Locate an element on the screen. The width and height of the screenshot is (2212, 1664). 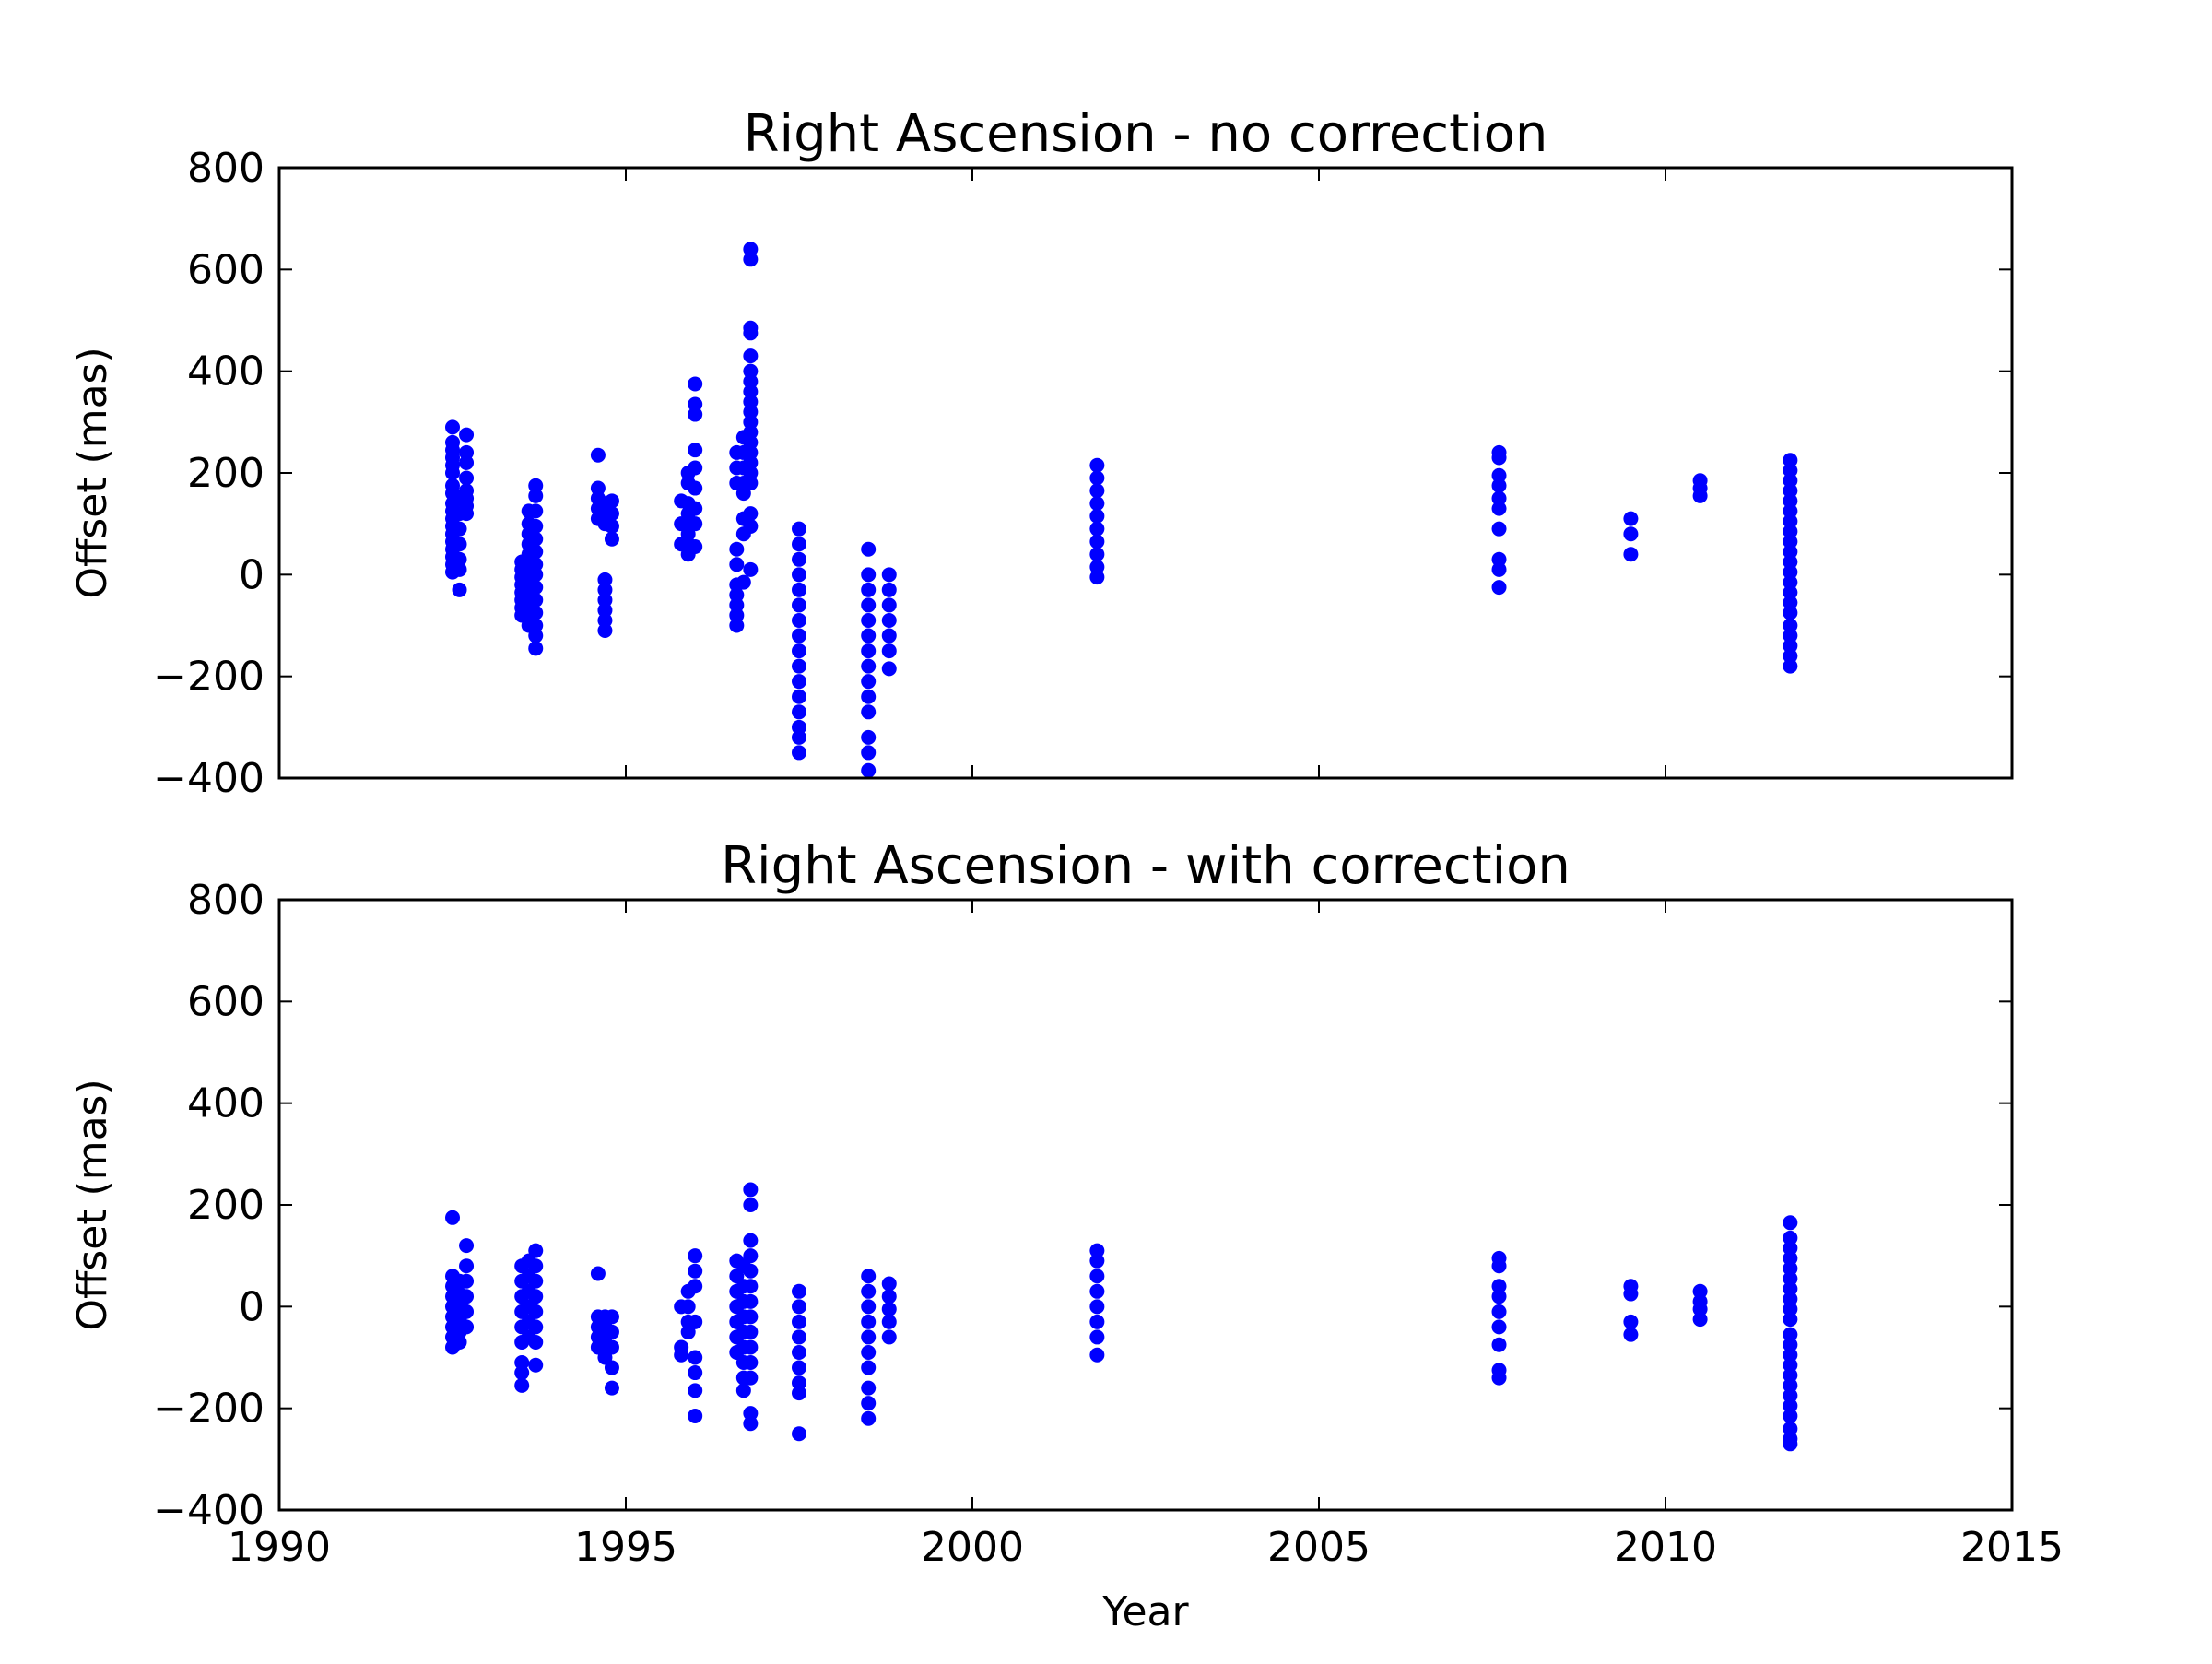
x-tick-label: 2010 is located at coordinates (1665, 1547).